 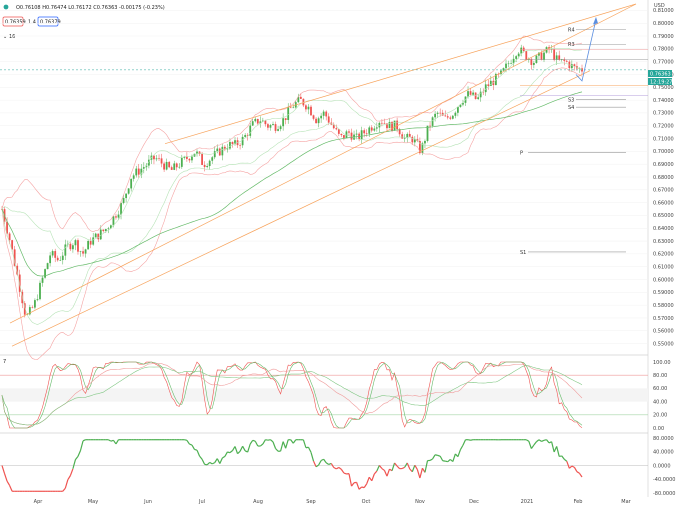 What do you see at coordinates (663, 332) in the screenshot?
I see `y-tick-label: 0.56000` at bounding box center [663, 332].